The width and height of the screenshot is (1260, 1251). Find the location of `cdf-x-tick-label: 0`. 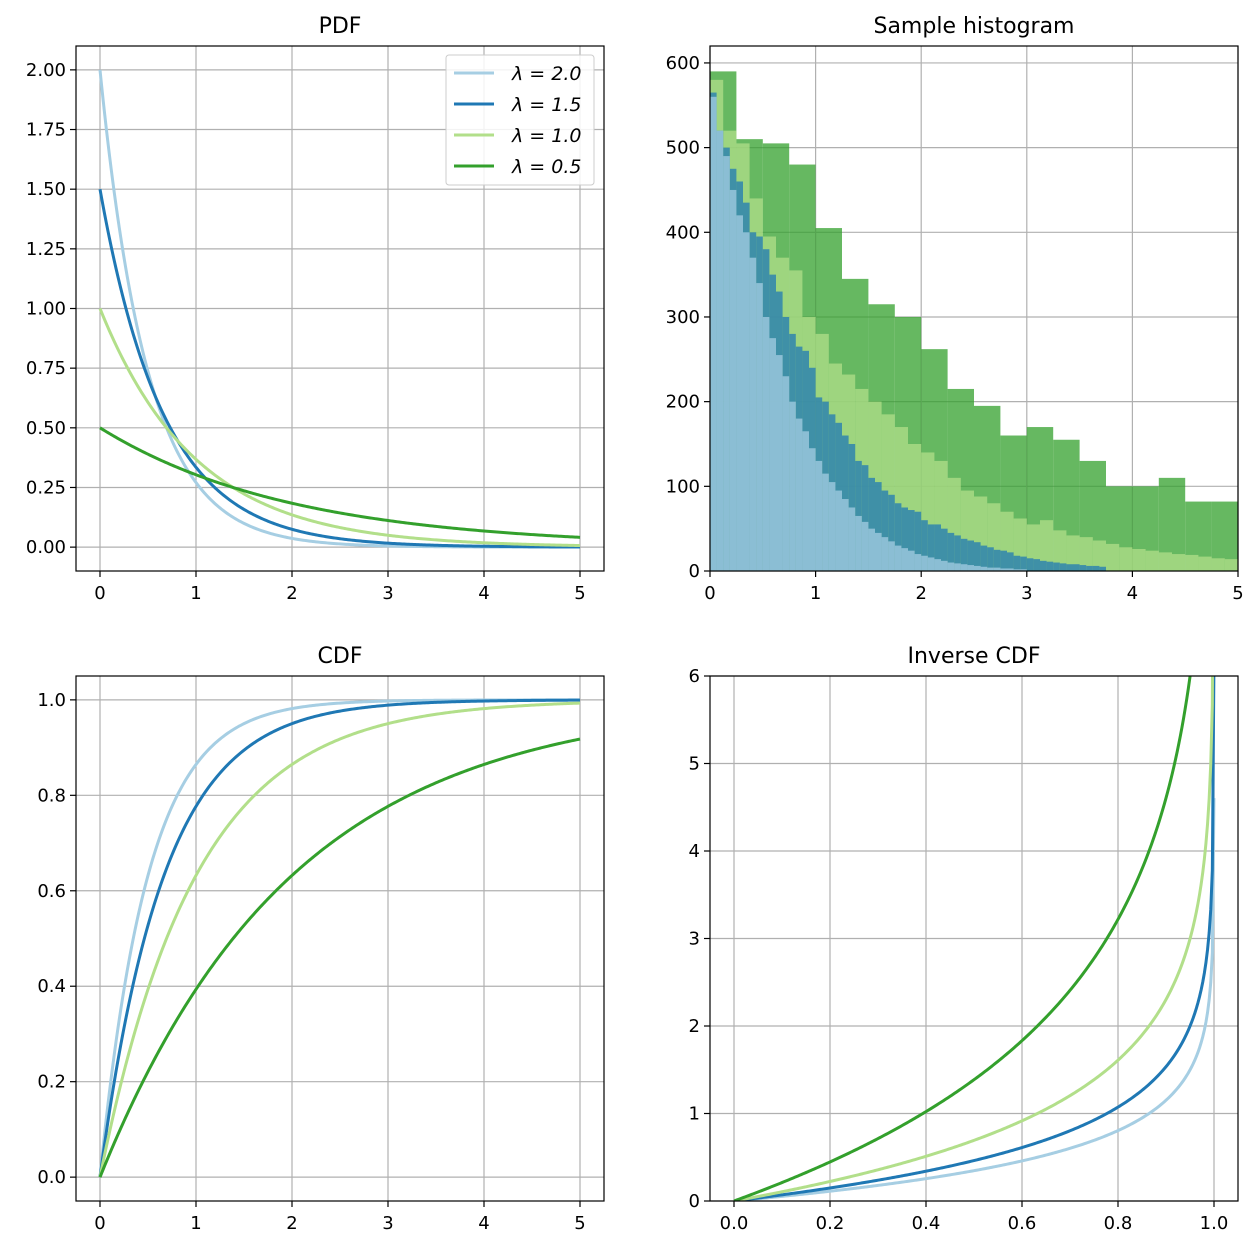

cdf-x-tick-label: 0 is located at coordinates (99, 1223).